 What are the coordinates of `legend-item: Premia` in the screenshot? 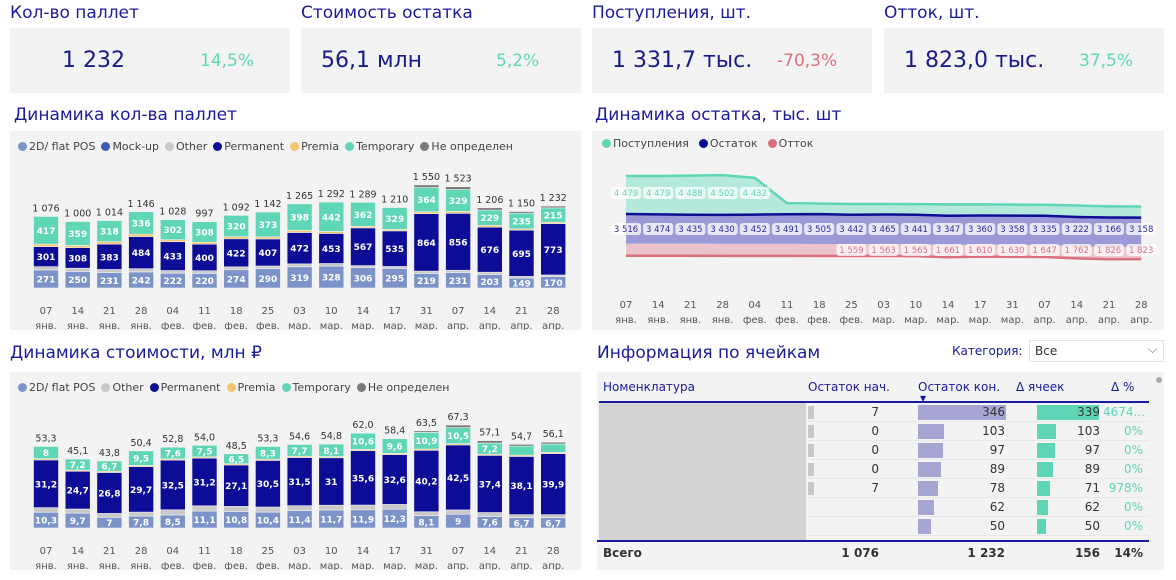 It's located at (314, 146).